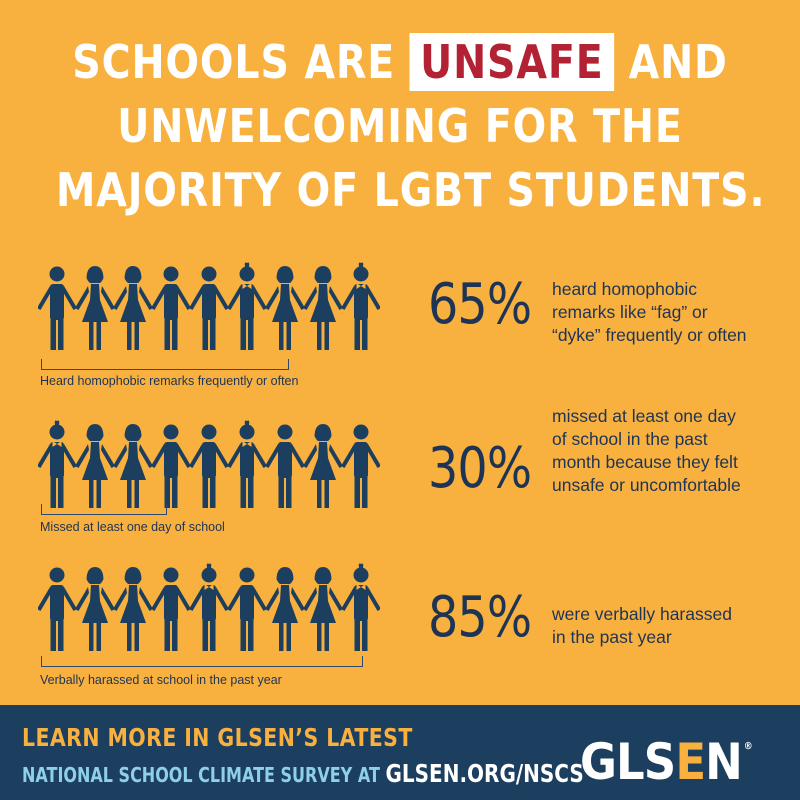 This screenshot has height=800, width=800. Describe the element at coordinates (644, 416) in the screenshot. I see `description-line: missed at least one day` at that location.